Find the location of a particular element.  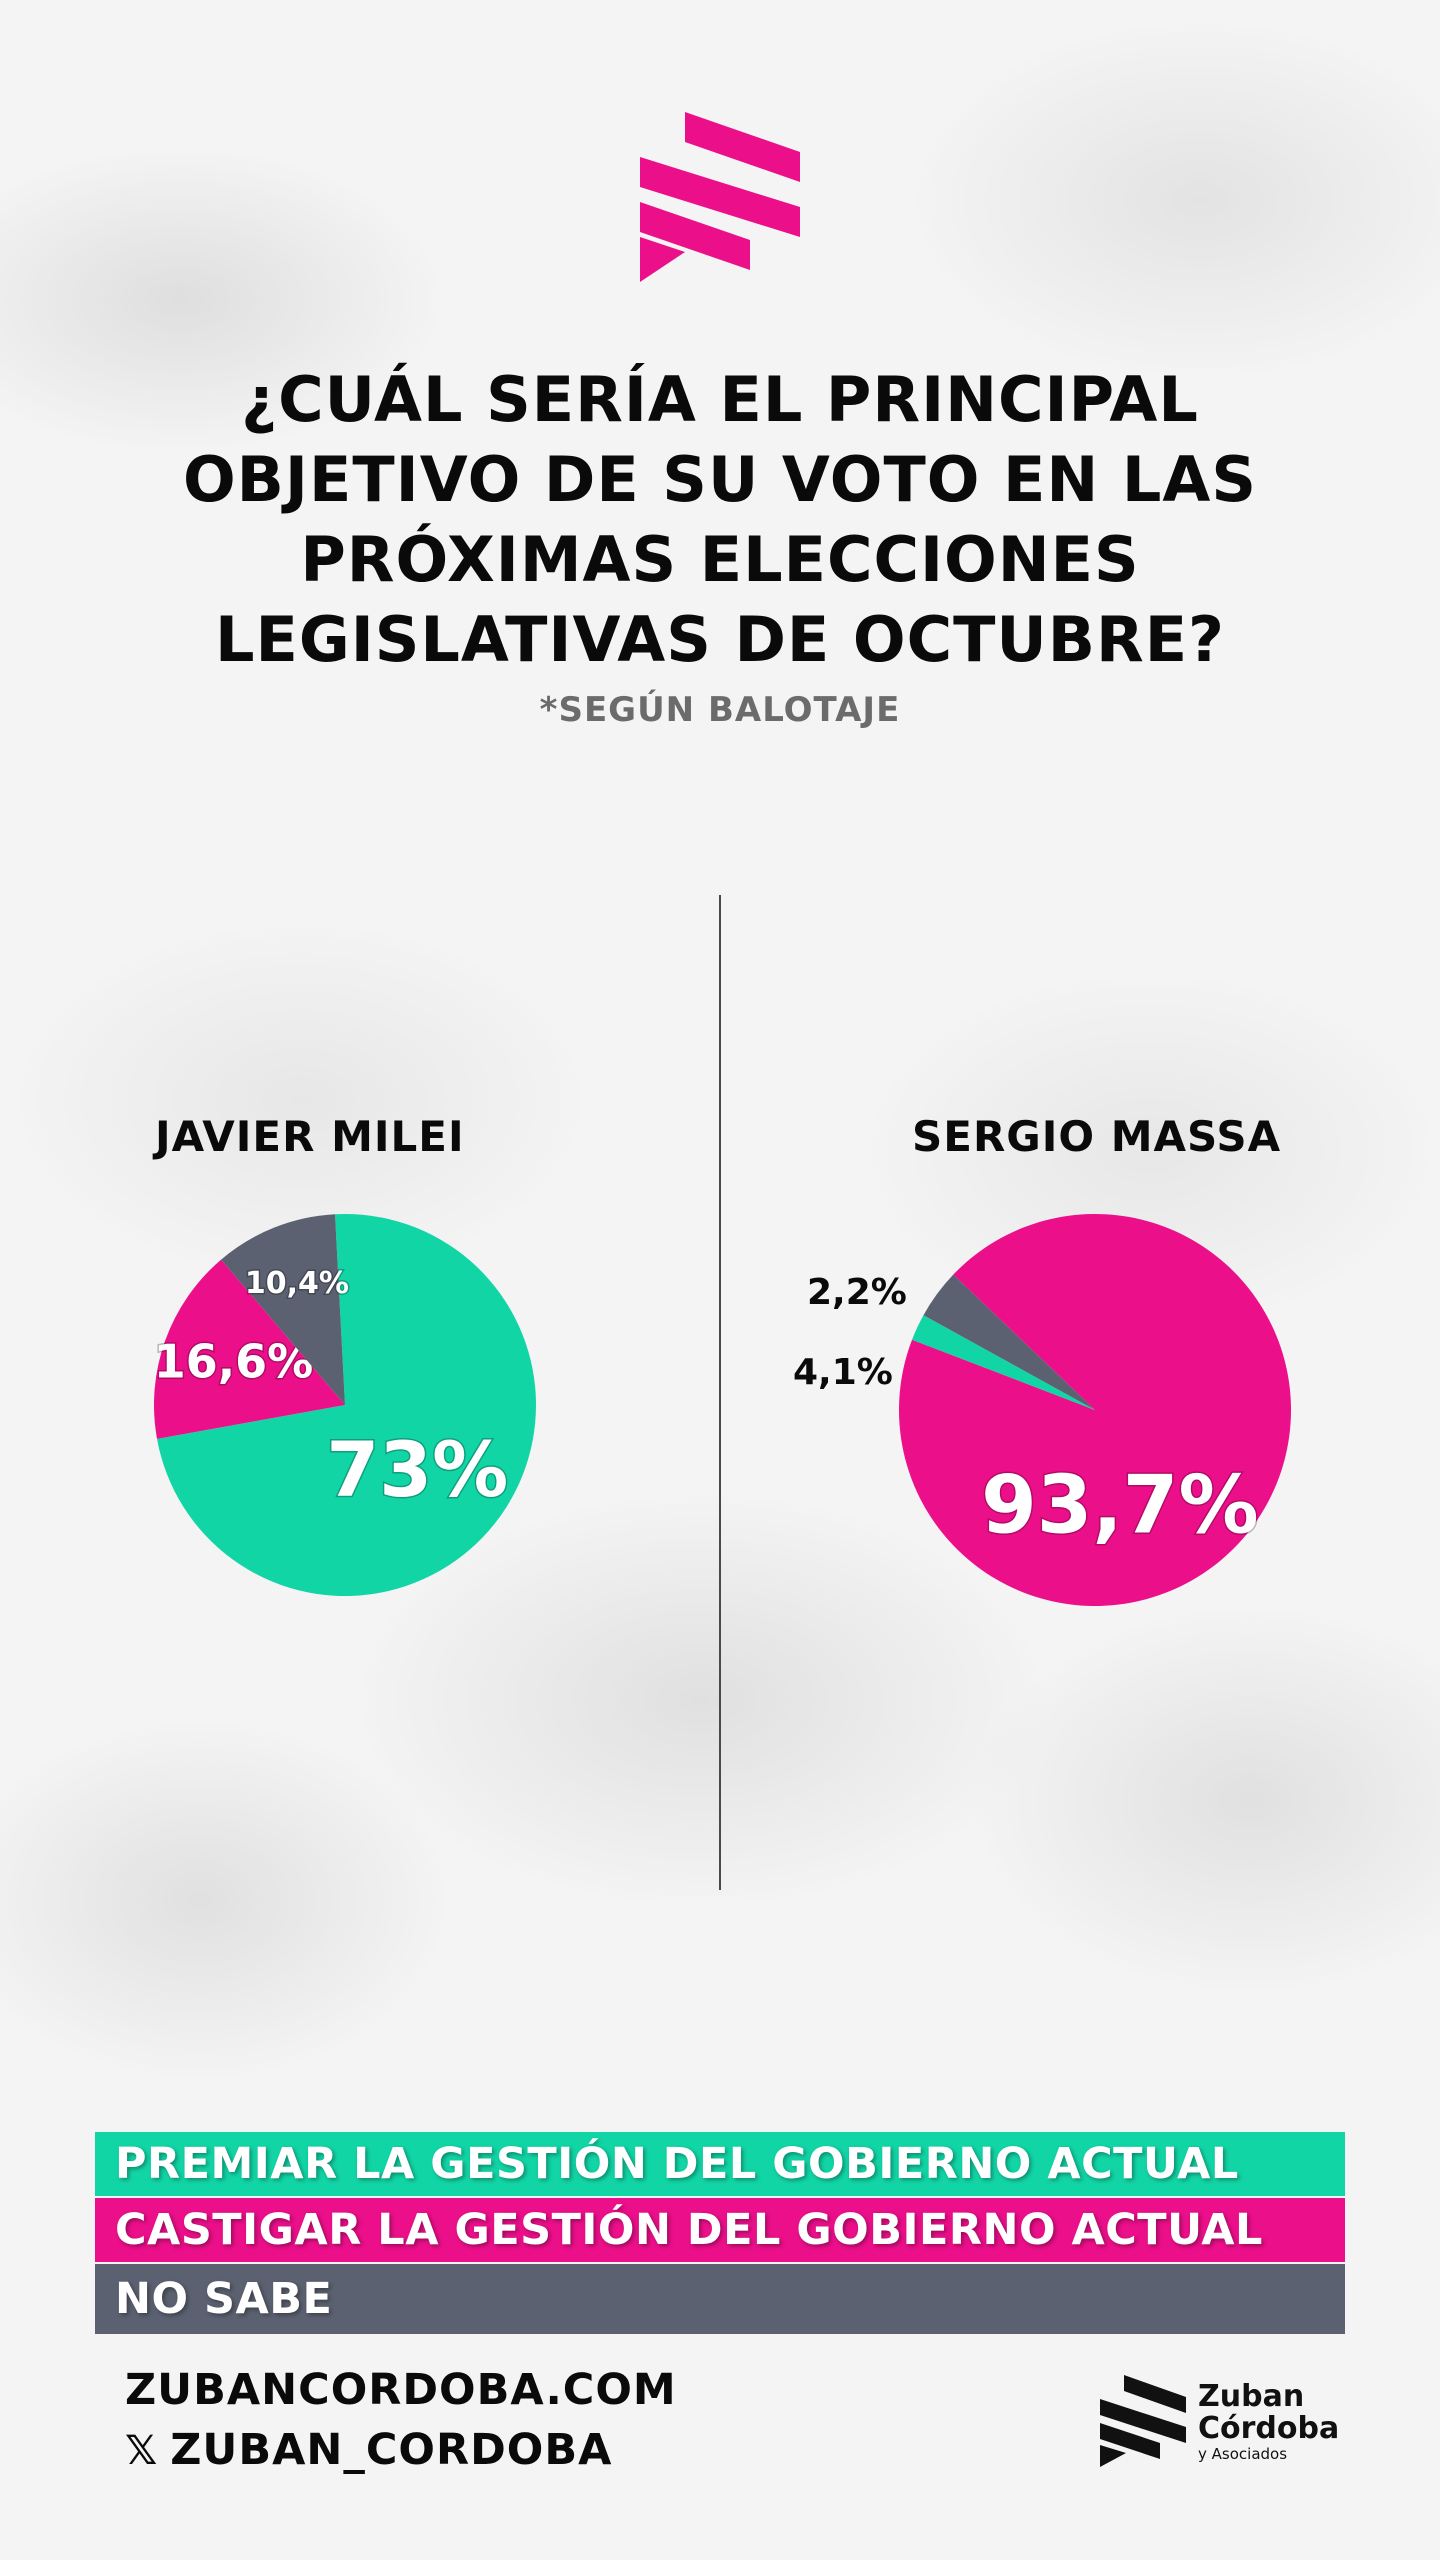

milei-slice-label-premiar: 73% is located at coordinates (417, 1469).